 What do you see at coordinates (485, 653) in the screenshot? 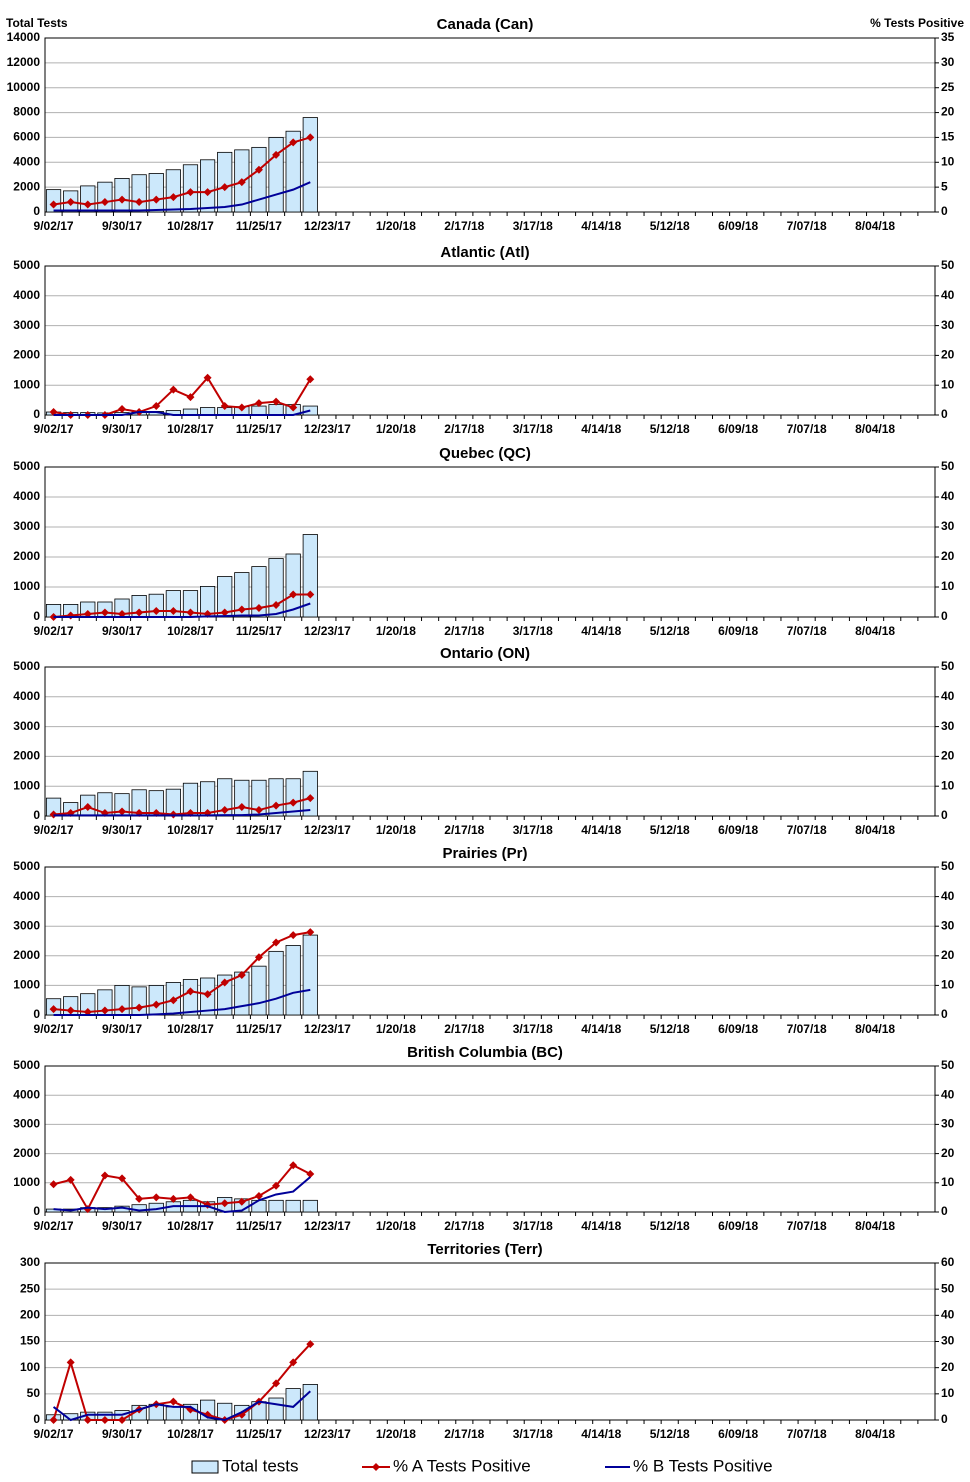
I see `chart-title: Ontario (ON)` at bounding box center [485, 653].